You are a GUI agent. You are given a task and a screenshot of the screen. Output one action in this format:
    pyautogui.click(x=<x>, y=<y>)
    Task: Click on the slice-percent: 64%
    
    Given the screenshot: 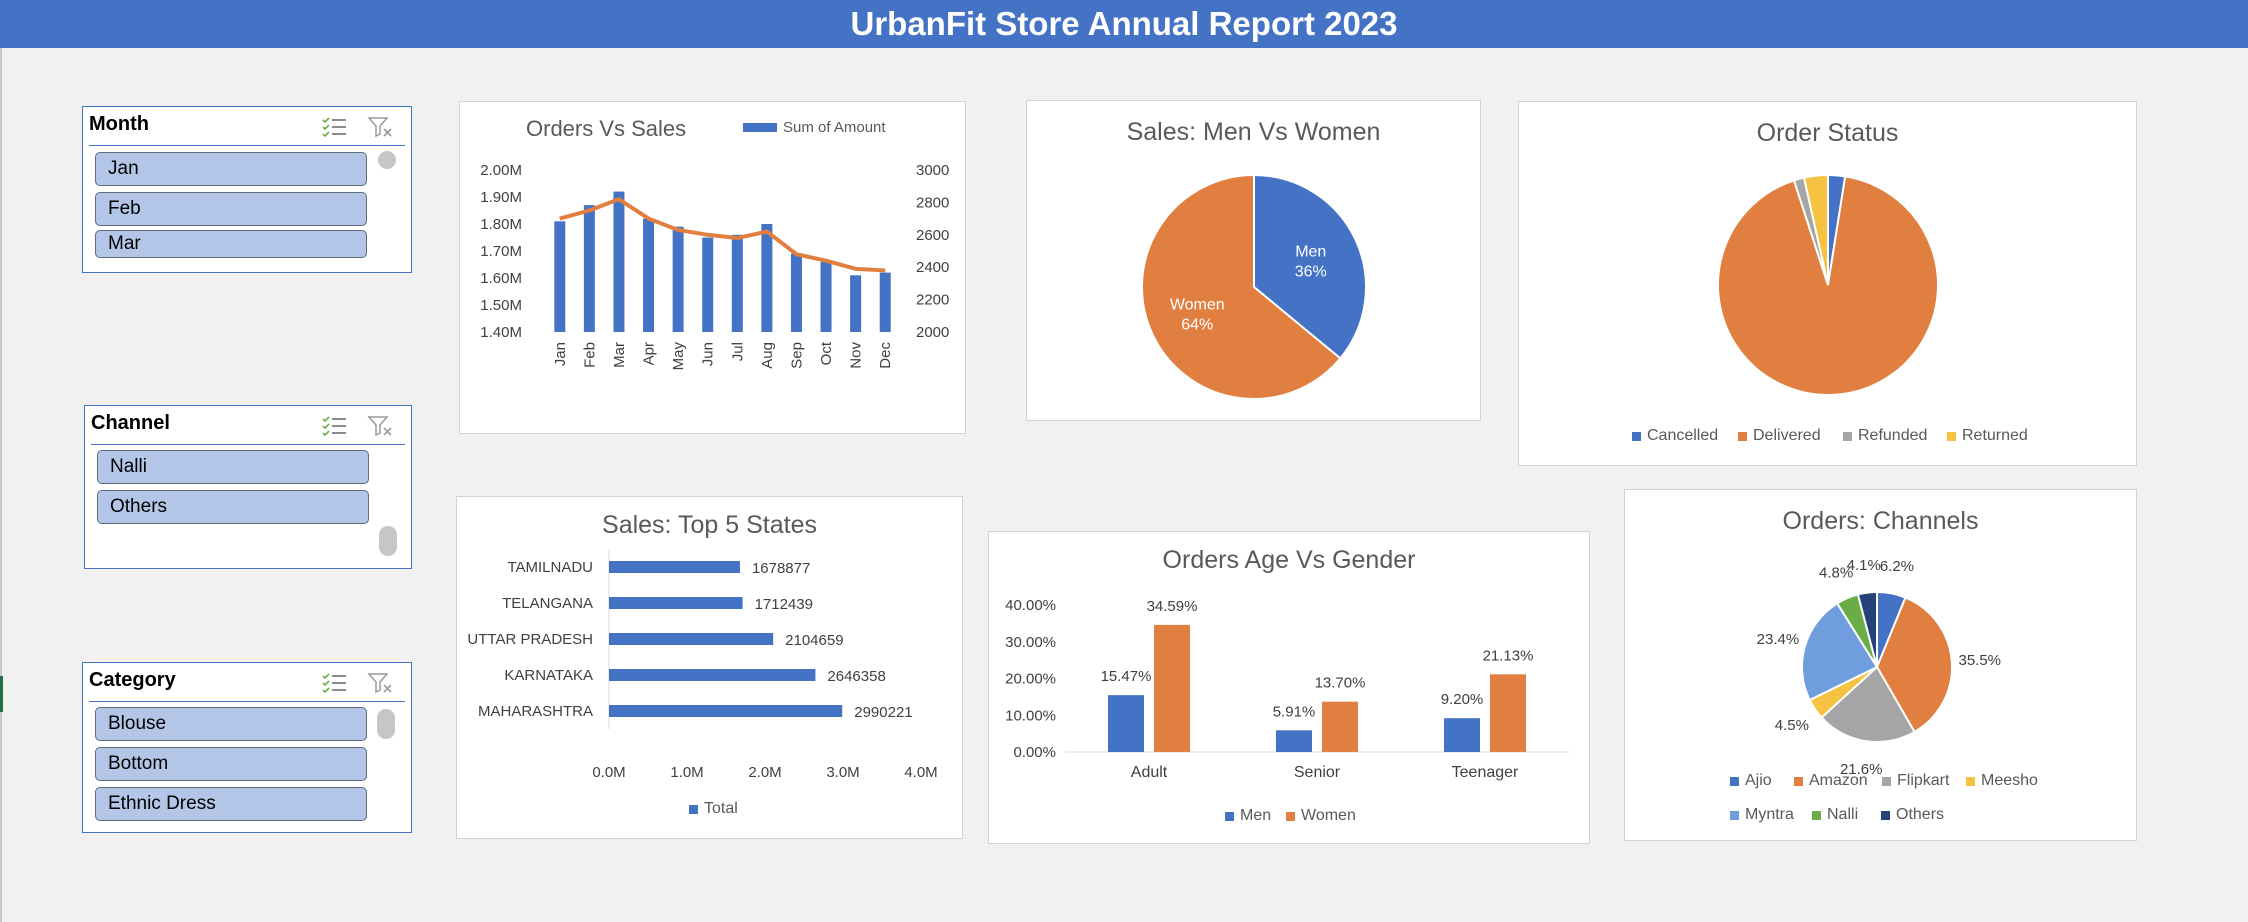 What is the action you would take?
    pyautogui.click(x=1197, y=325)
    